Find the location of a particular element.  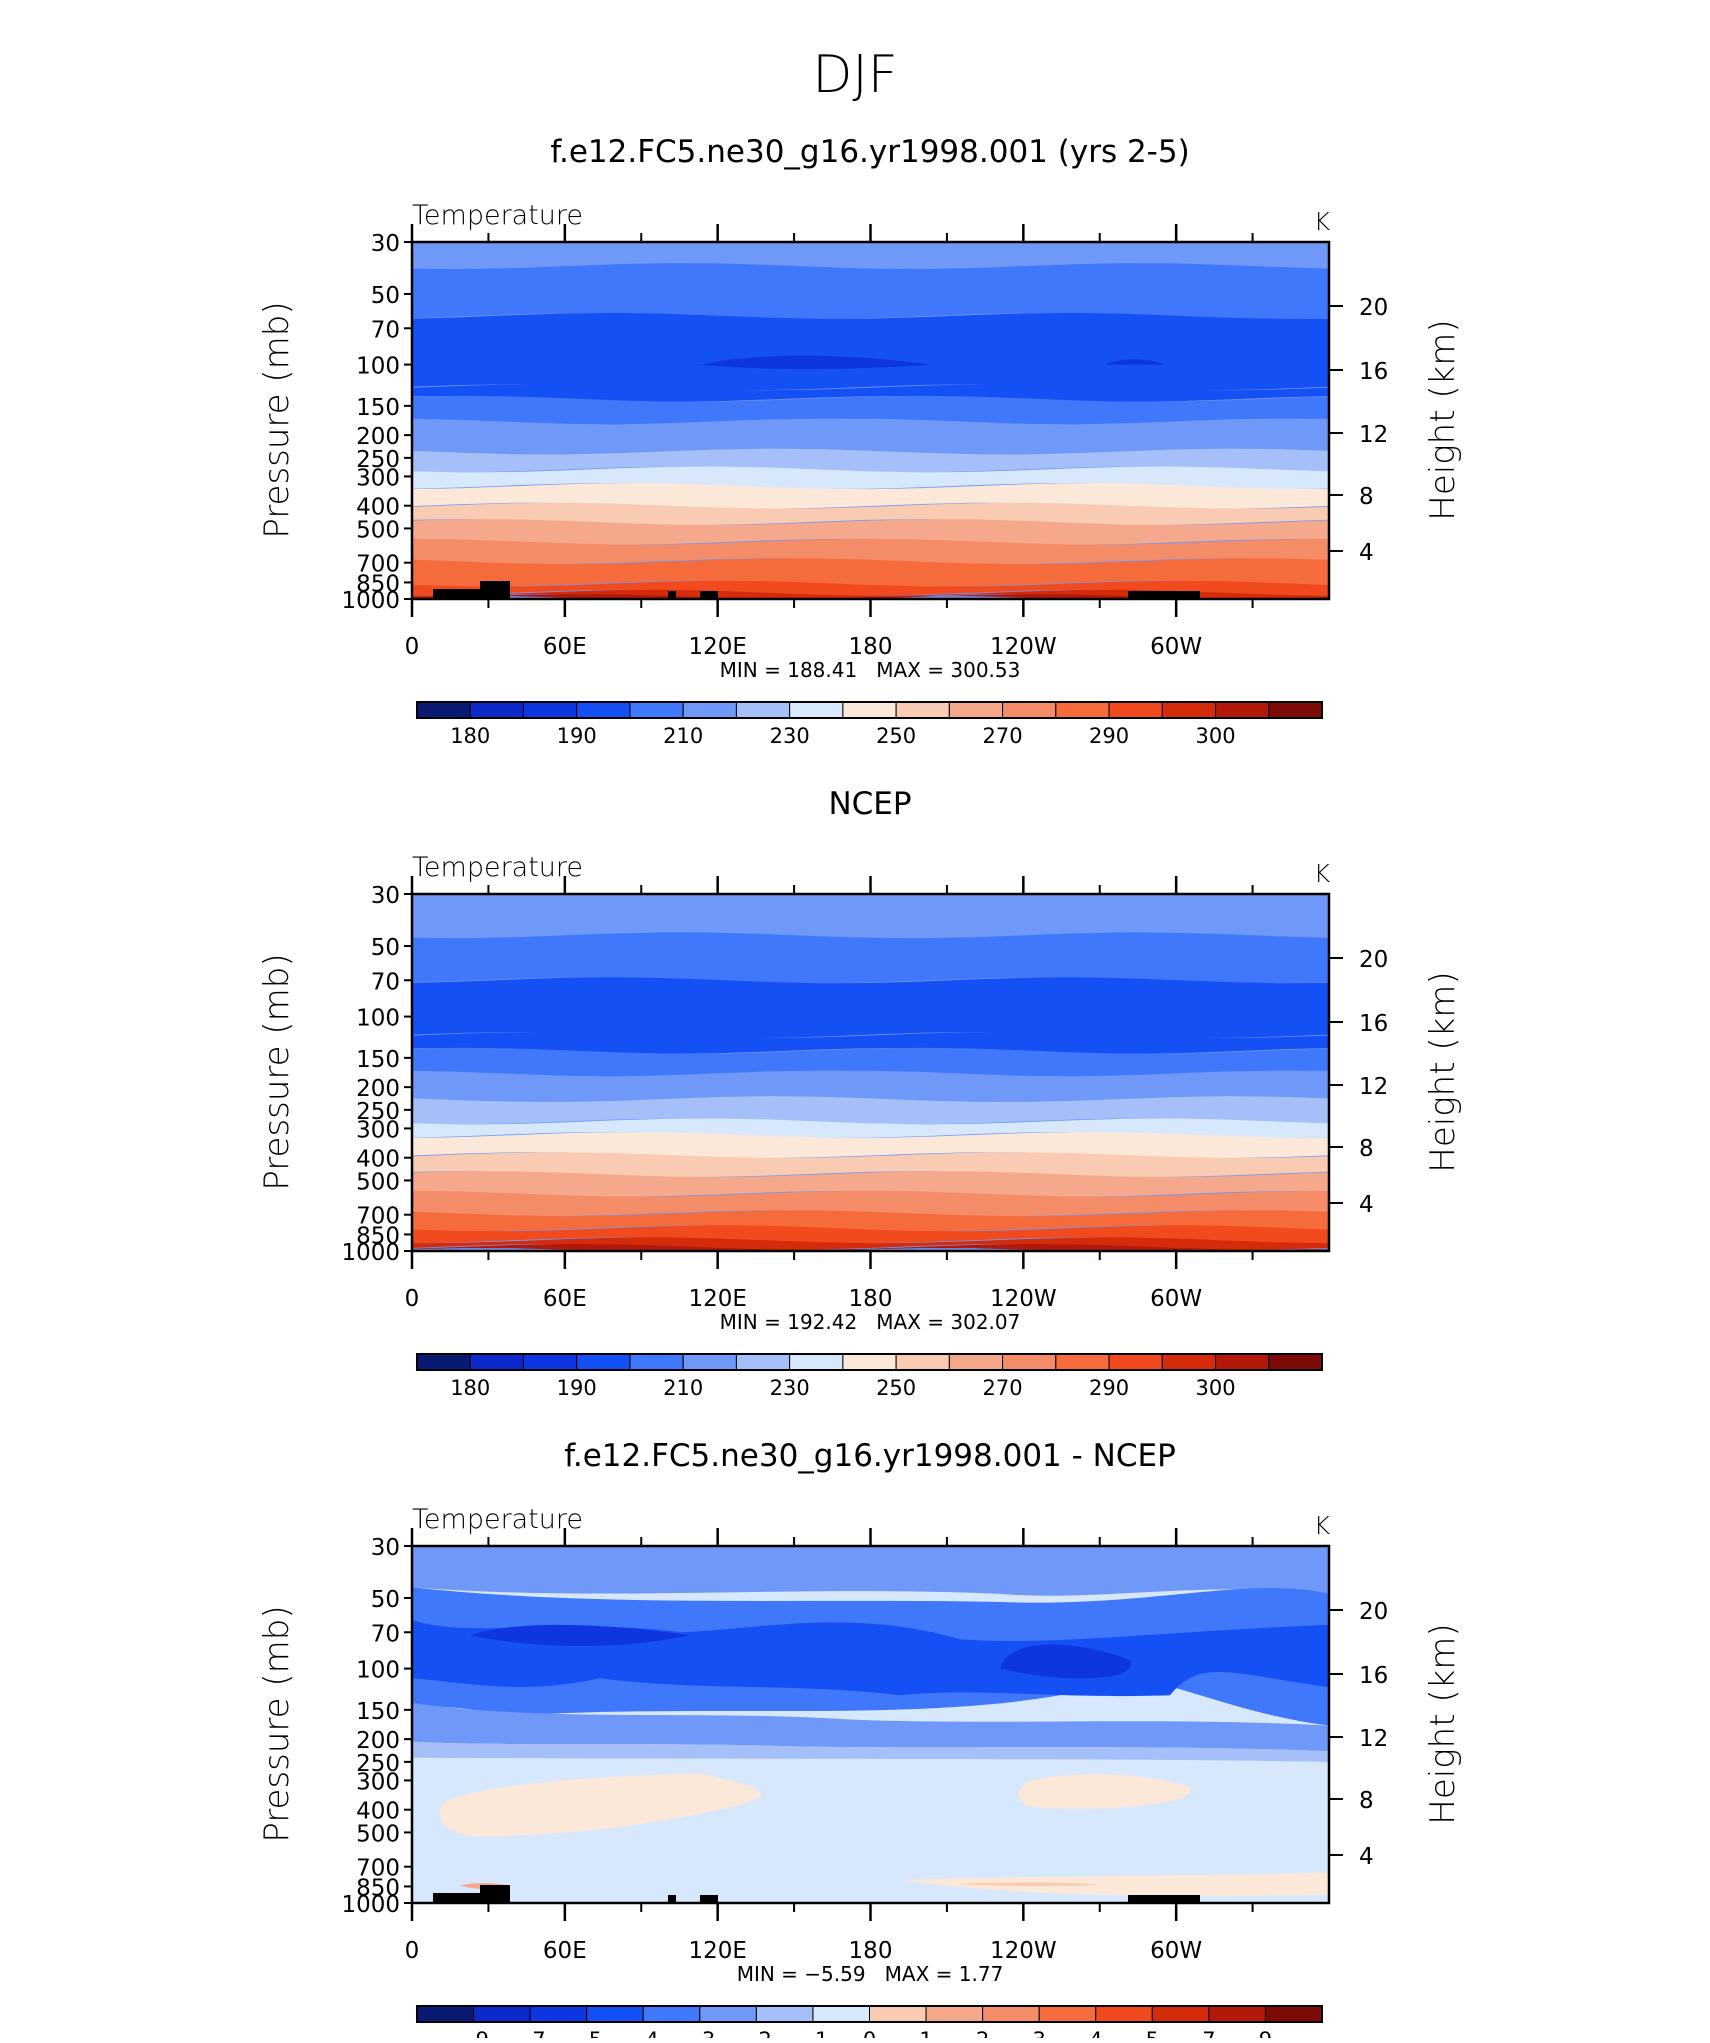

colorbar-label: 5 is located at coordinates (1152, 2033).